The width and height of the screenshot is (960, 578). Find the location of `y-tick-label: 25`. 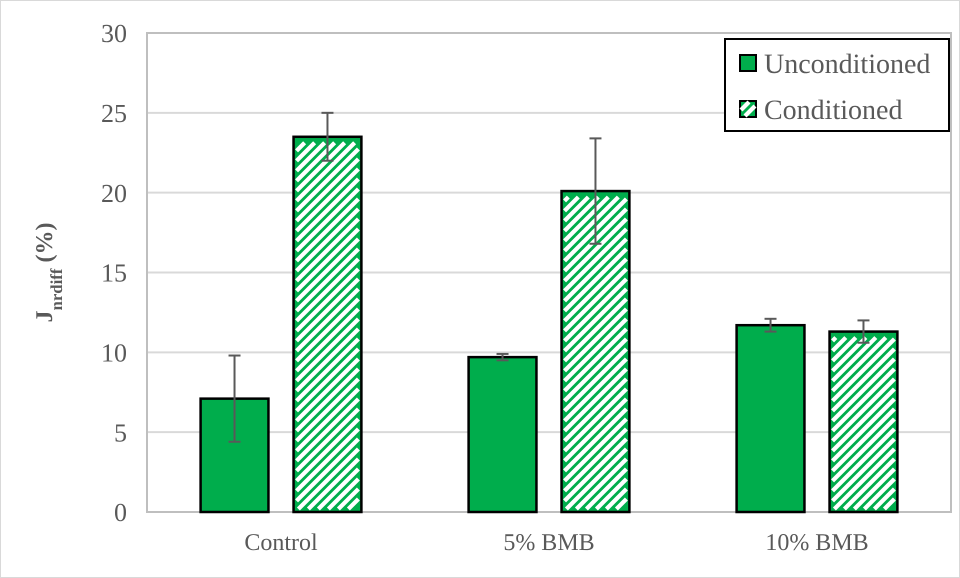

y-tick-label: 25 is located at coordinates (114, 113).